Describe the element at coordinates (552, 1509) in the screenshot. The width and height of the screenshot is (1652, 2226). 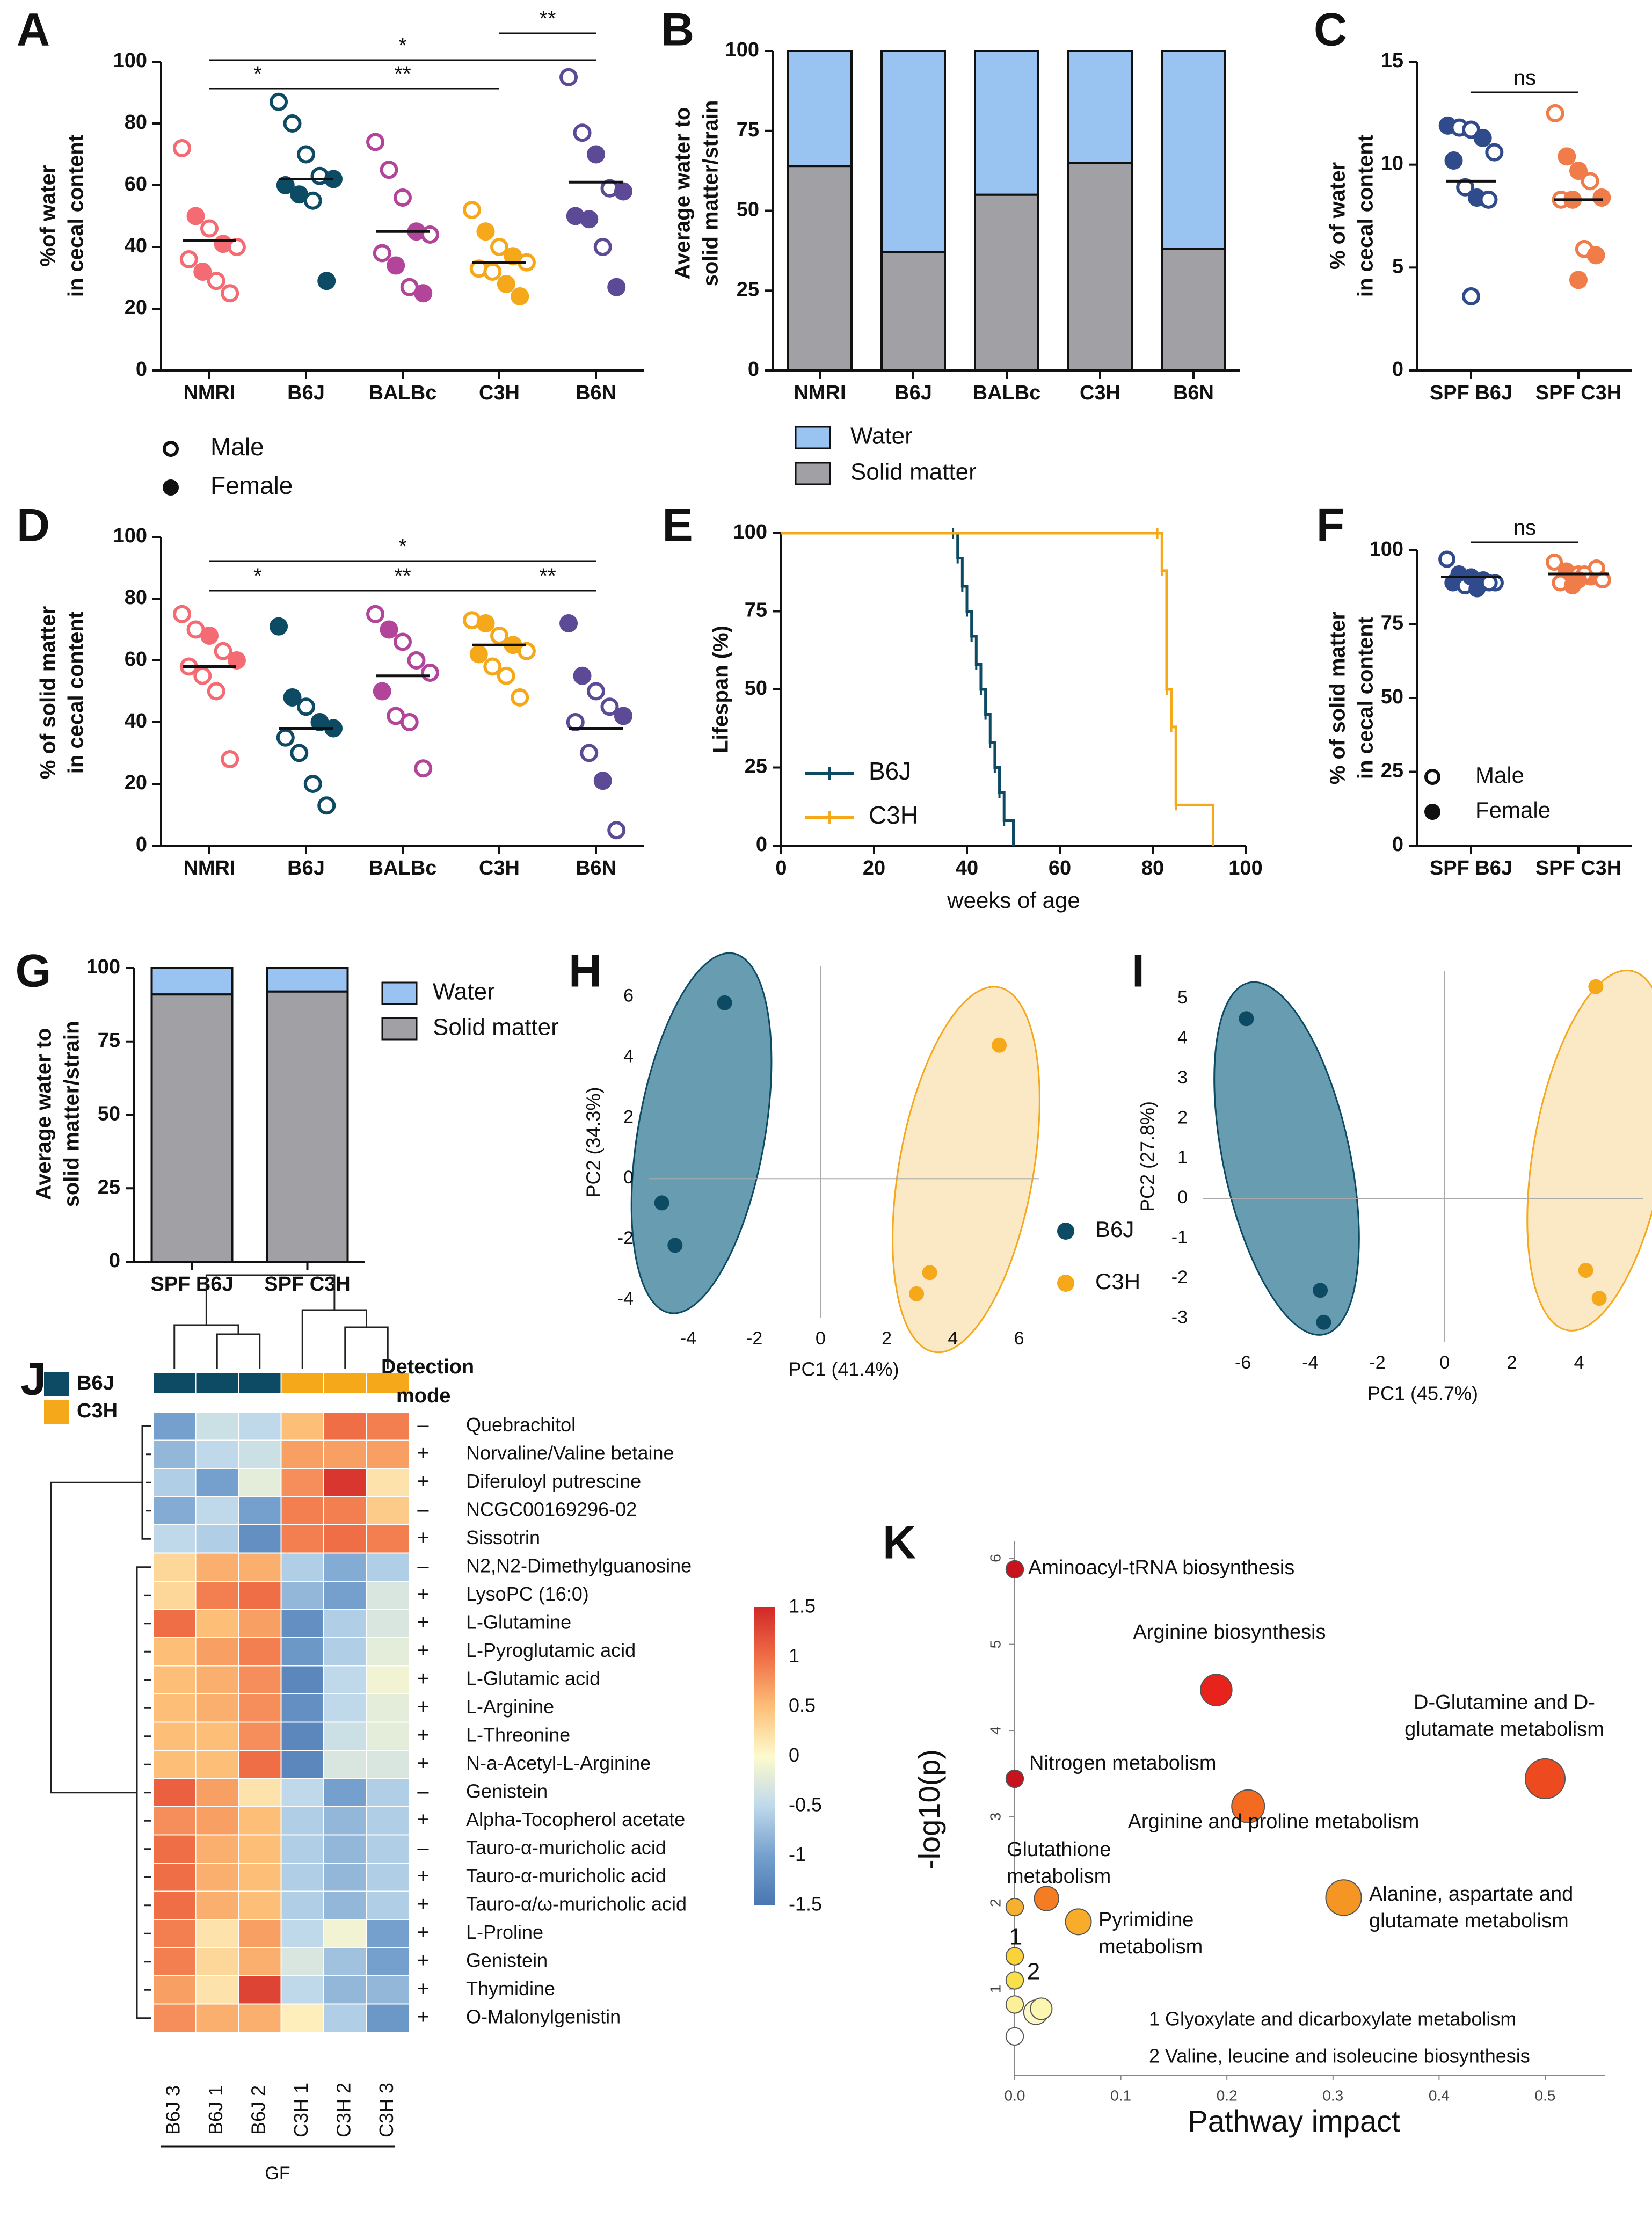
I see `heatmap-row-label: NCGC00169296-02` at that location.